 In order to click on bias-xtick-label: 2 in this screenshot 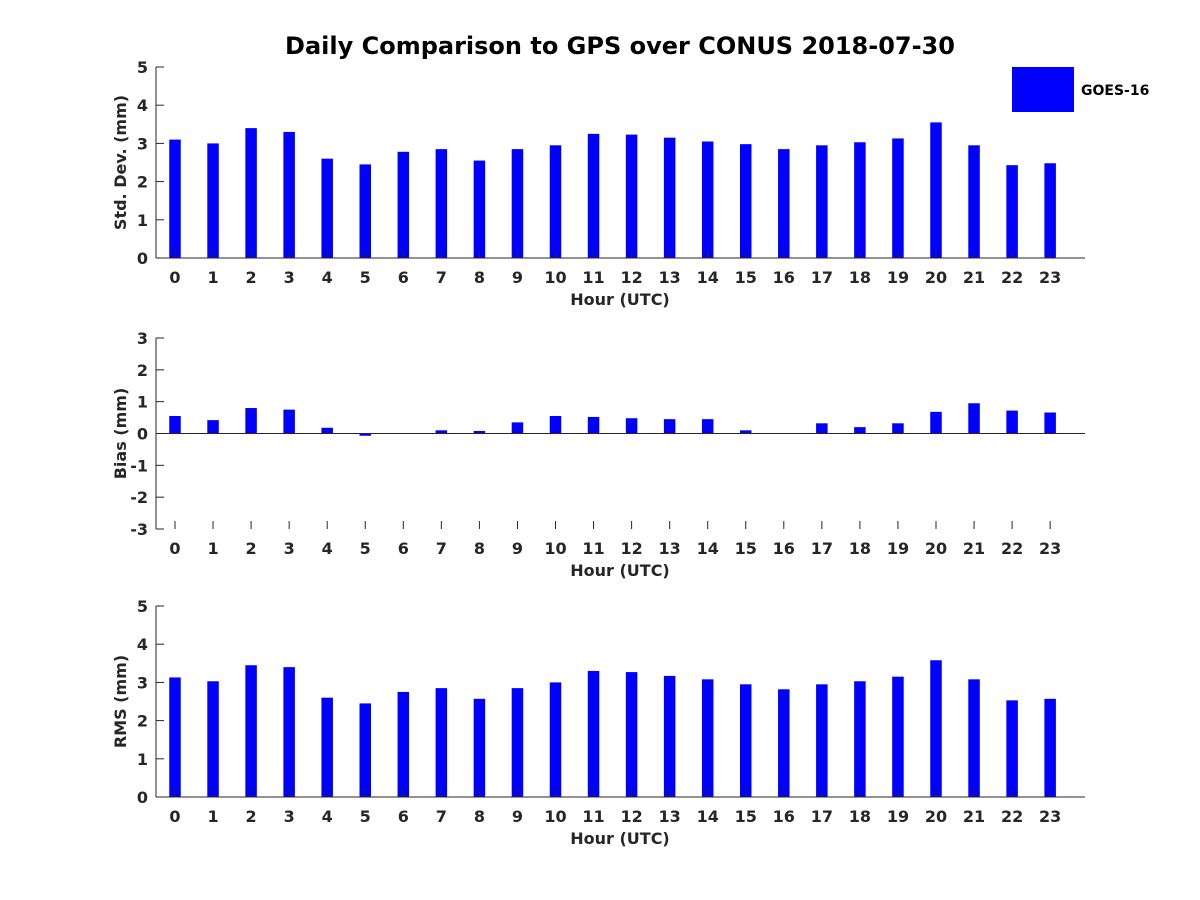, I will do `click(251, 548)`.